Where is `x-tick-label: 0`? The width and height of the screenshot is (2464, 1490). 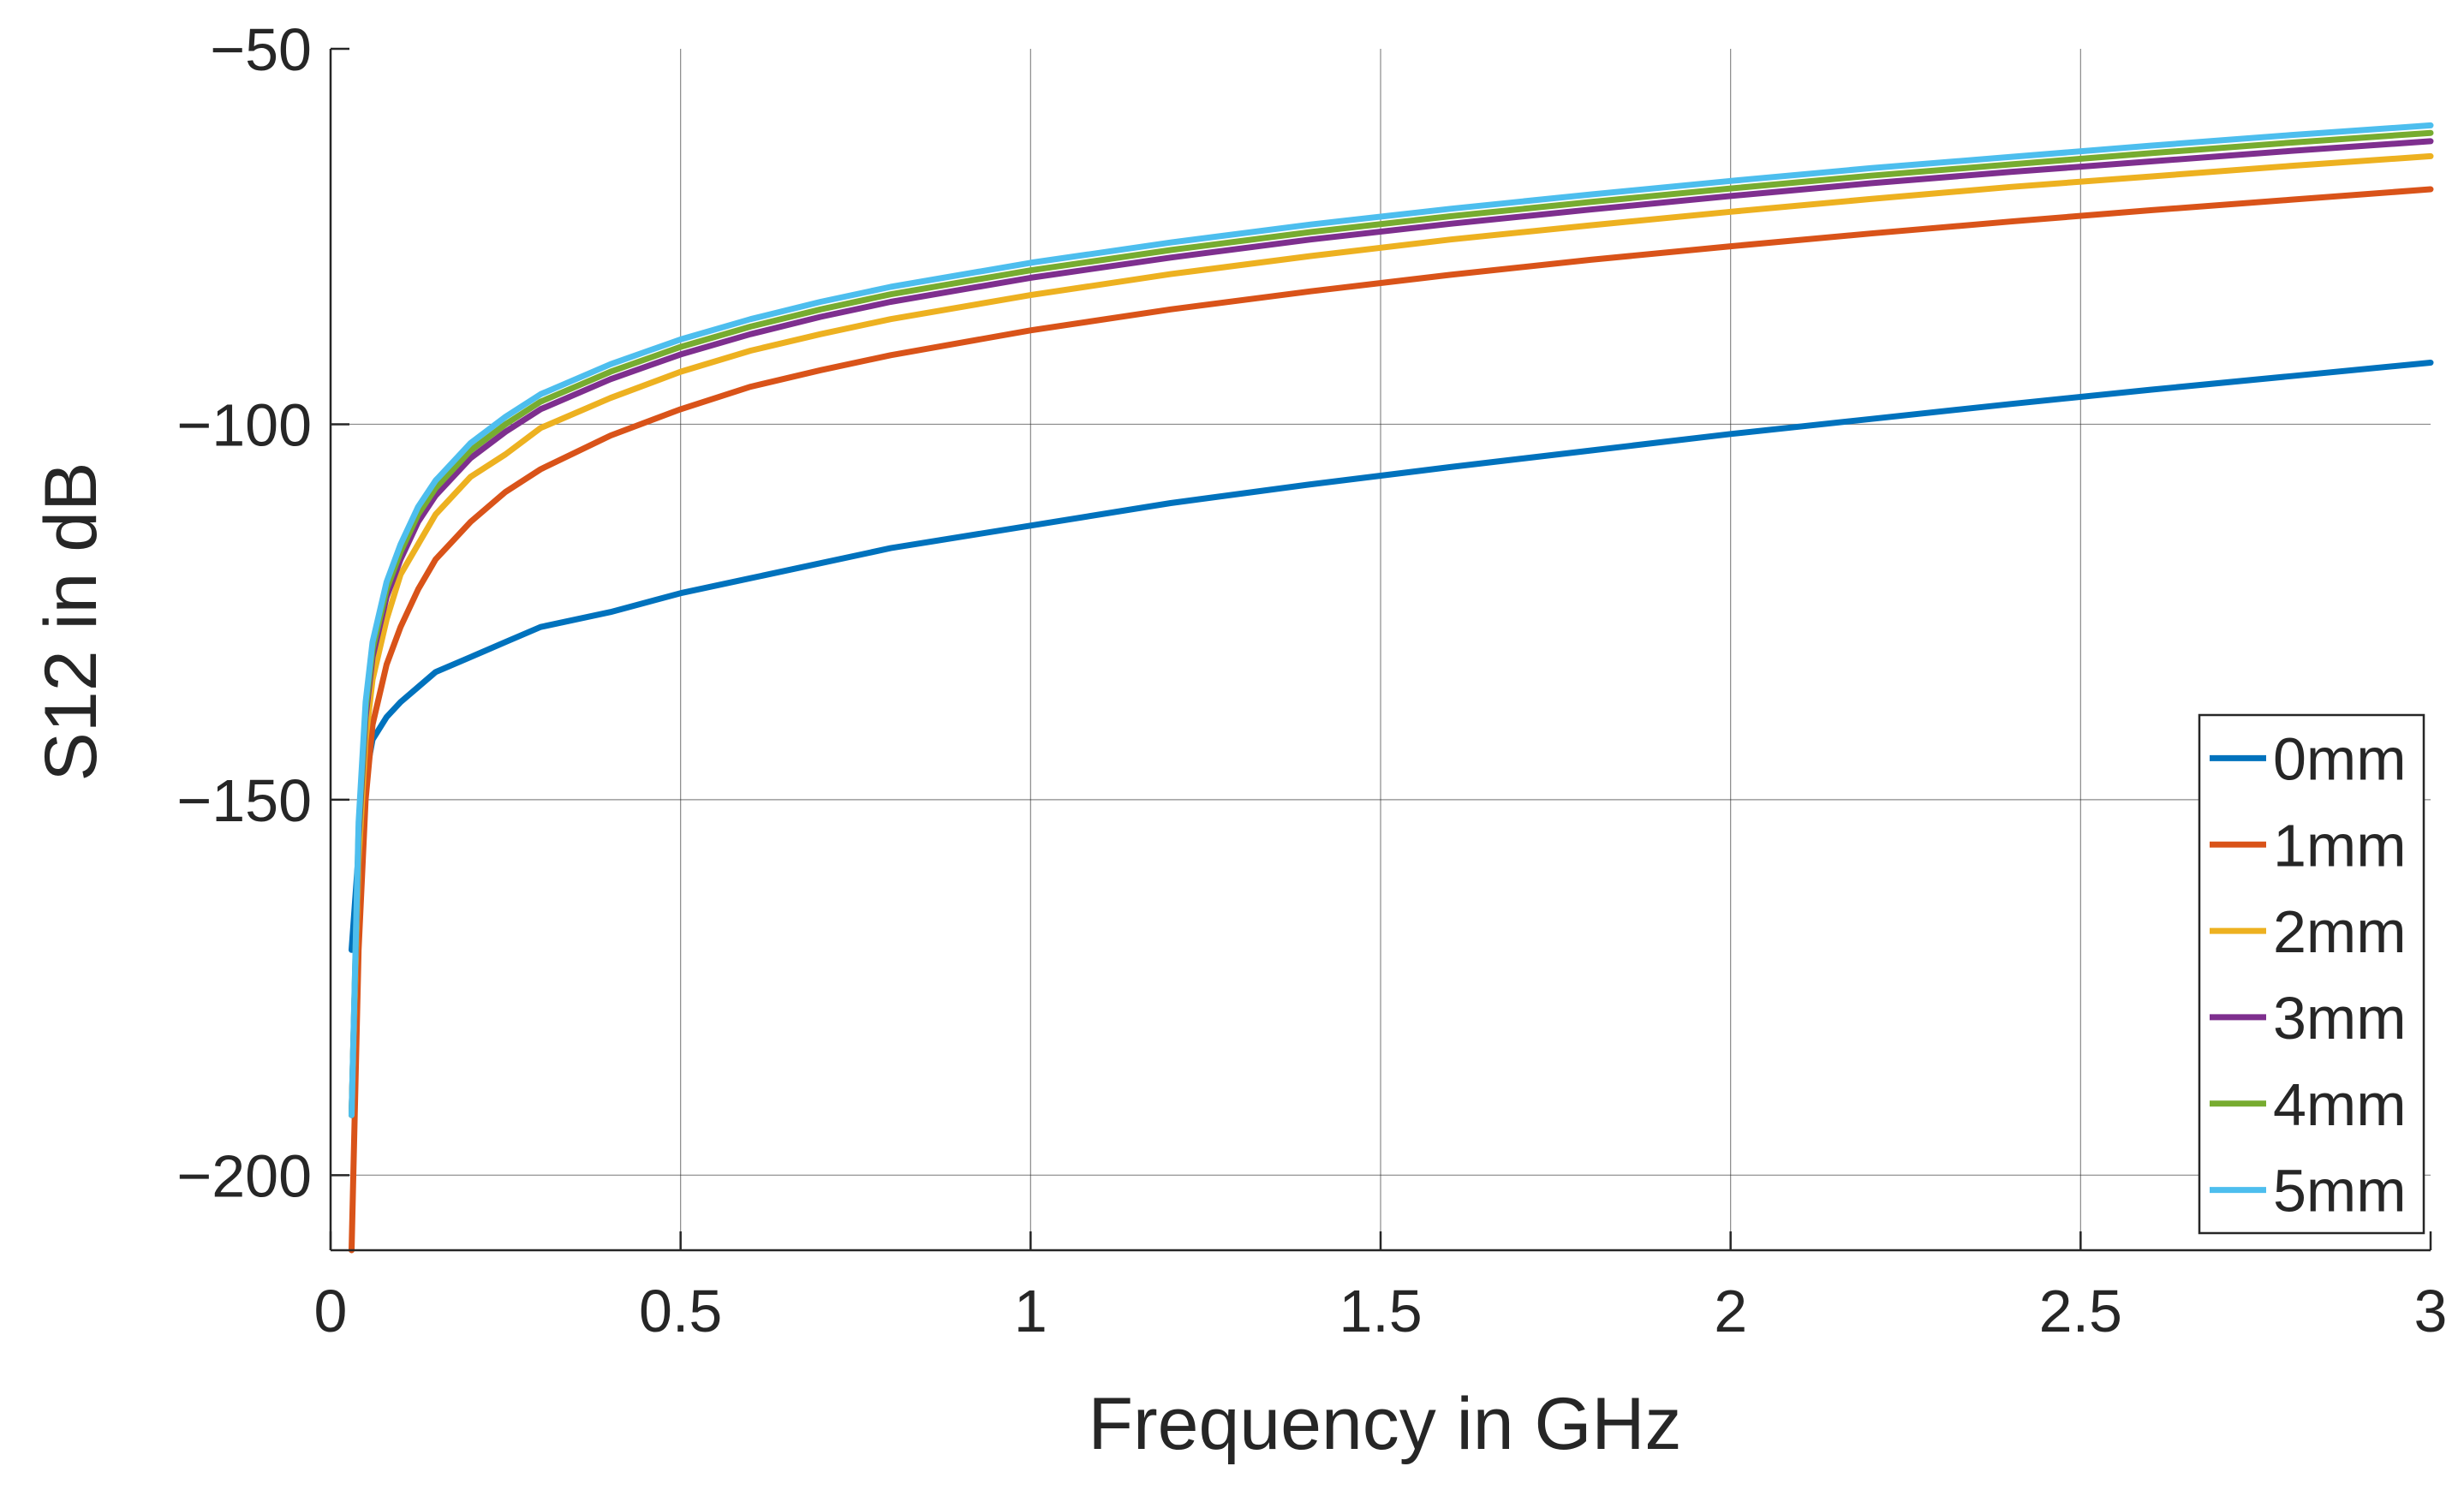
x-tick-label: 0 is located at coordinates (331, 1311).